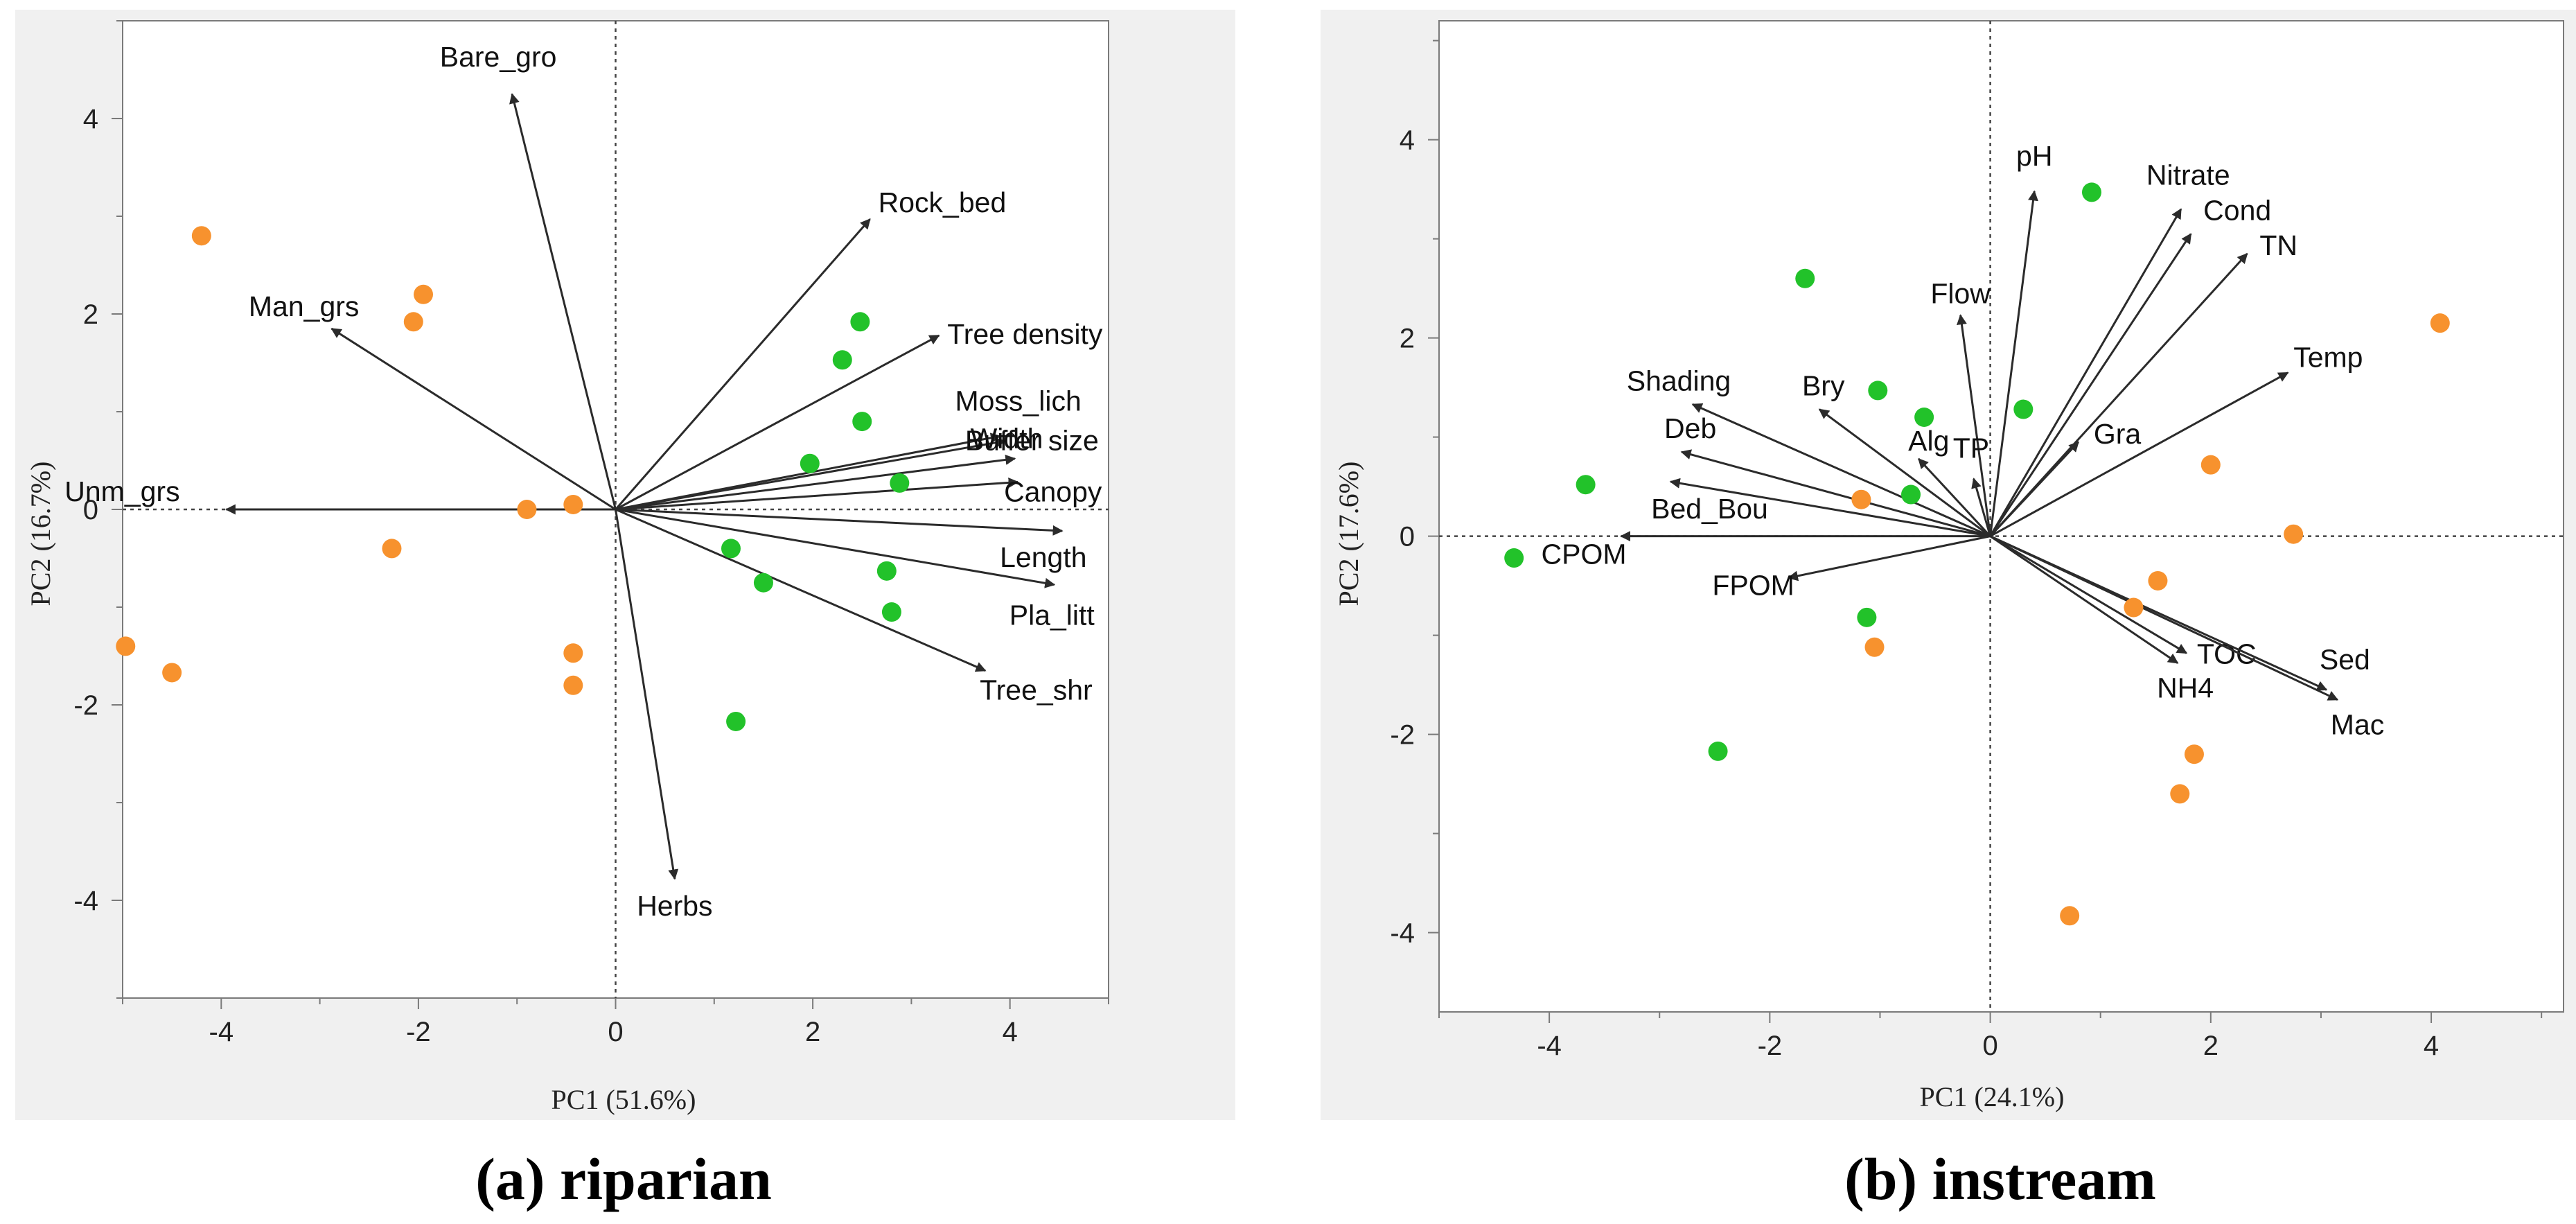  Describe the element at coordinates (2357, 725) in the screenshot. I see `loading-label-mac: Mac` at that location.